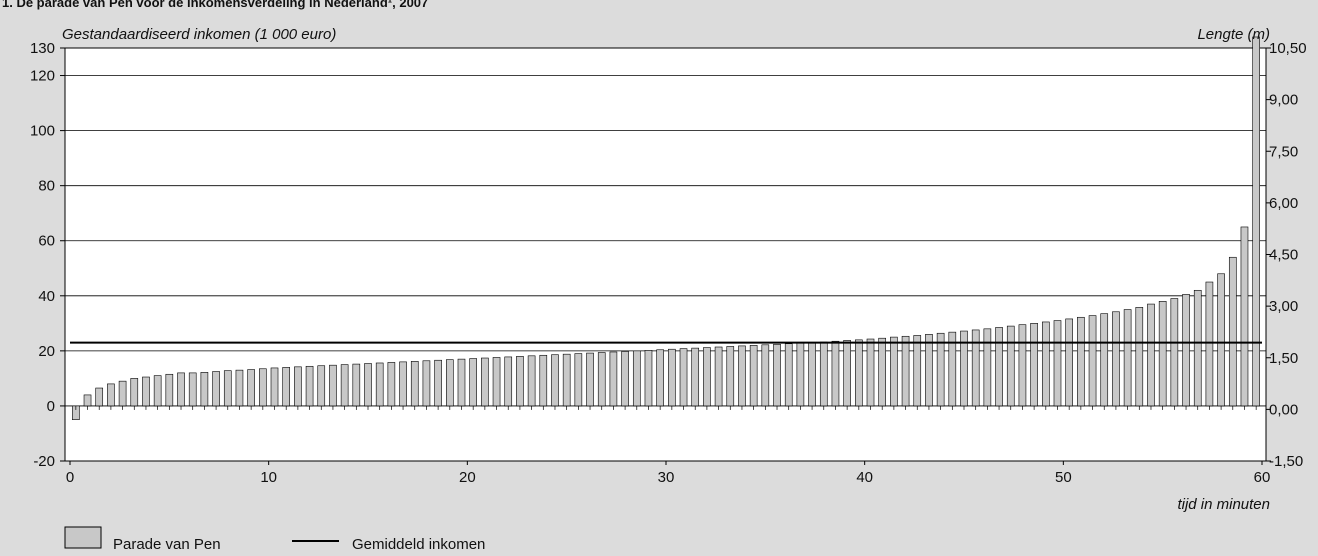 The height and width of the screenshot is (556, 1318). What do you see at coordinates (42, 48) in the screenshot?
I see `y-tick-label-8: 130` at bounding box center [42, 48].